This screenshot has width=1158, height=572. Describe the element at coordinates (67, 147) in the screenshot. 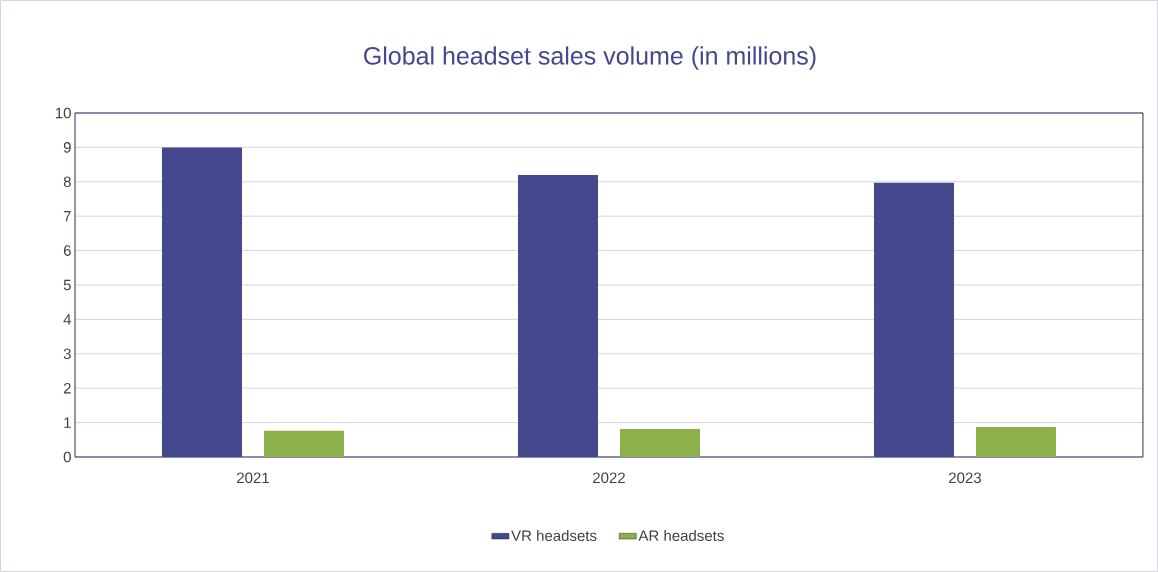

I see `y-tick-label: 9` at that location.